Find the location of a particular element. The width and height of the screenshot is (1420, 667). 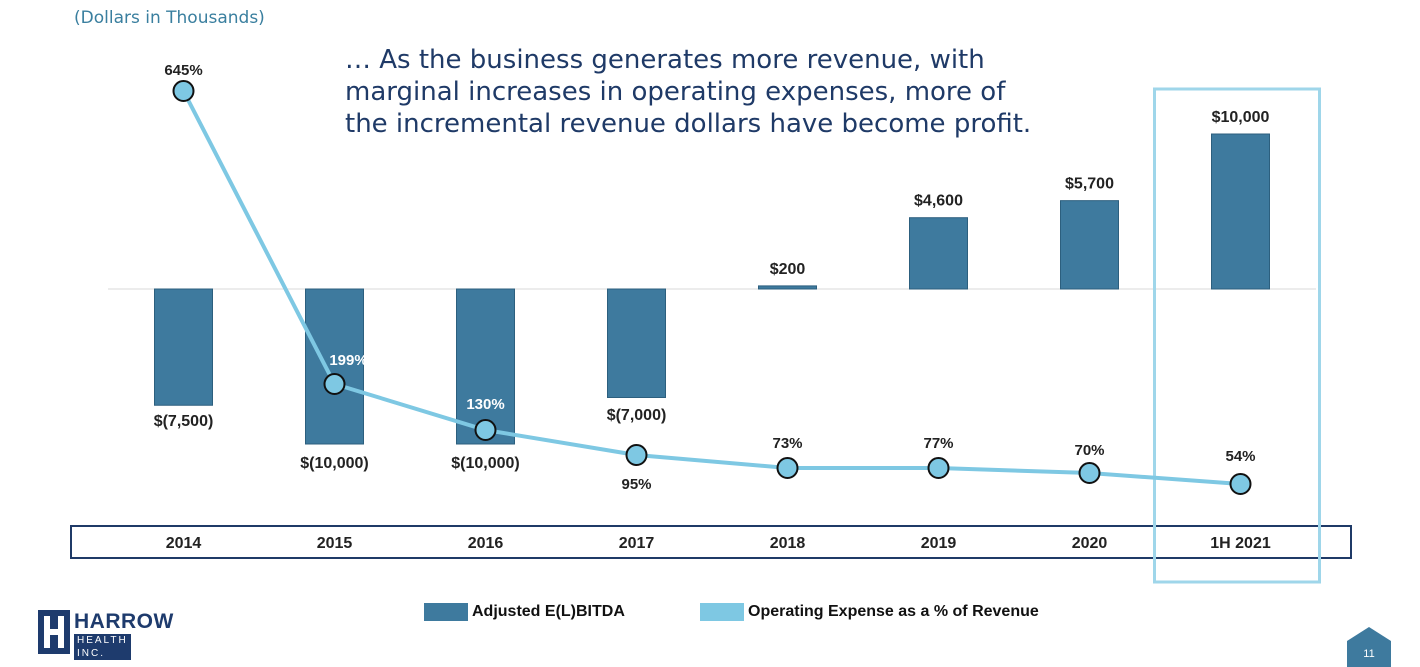

bar-data-label: $200 is located at coordinates (788, 269).